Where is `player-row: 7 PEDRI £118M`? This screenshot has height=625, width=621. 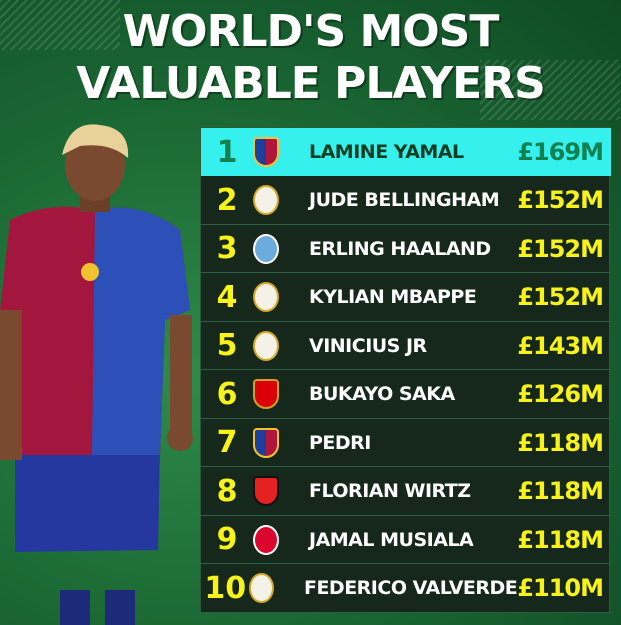 player-row: 7 PEDRI £118M is located at coordinates (406, 443).